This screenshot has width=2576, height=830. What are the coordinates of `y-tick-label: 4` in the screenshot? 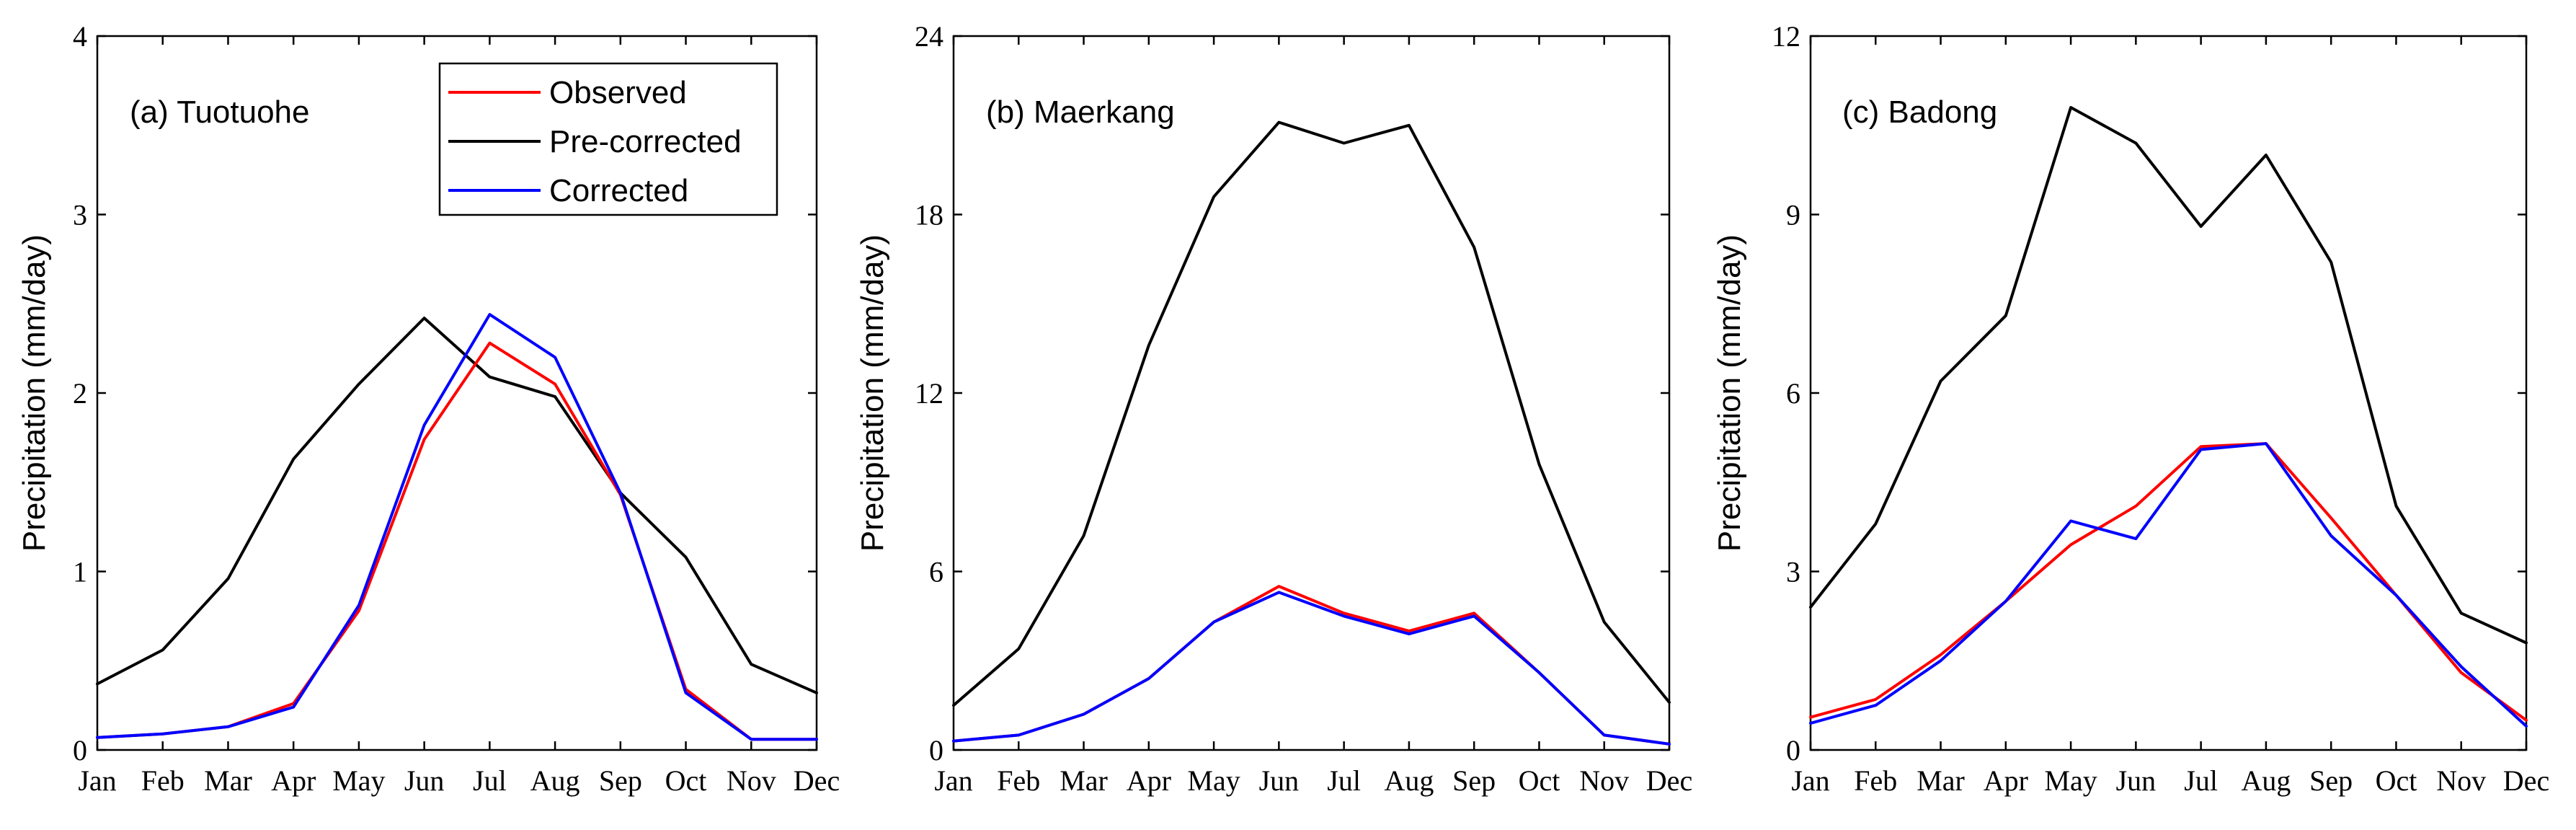 It's located at (80, 36).